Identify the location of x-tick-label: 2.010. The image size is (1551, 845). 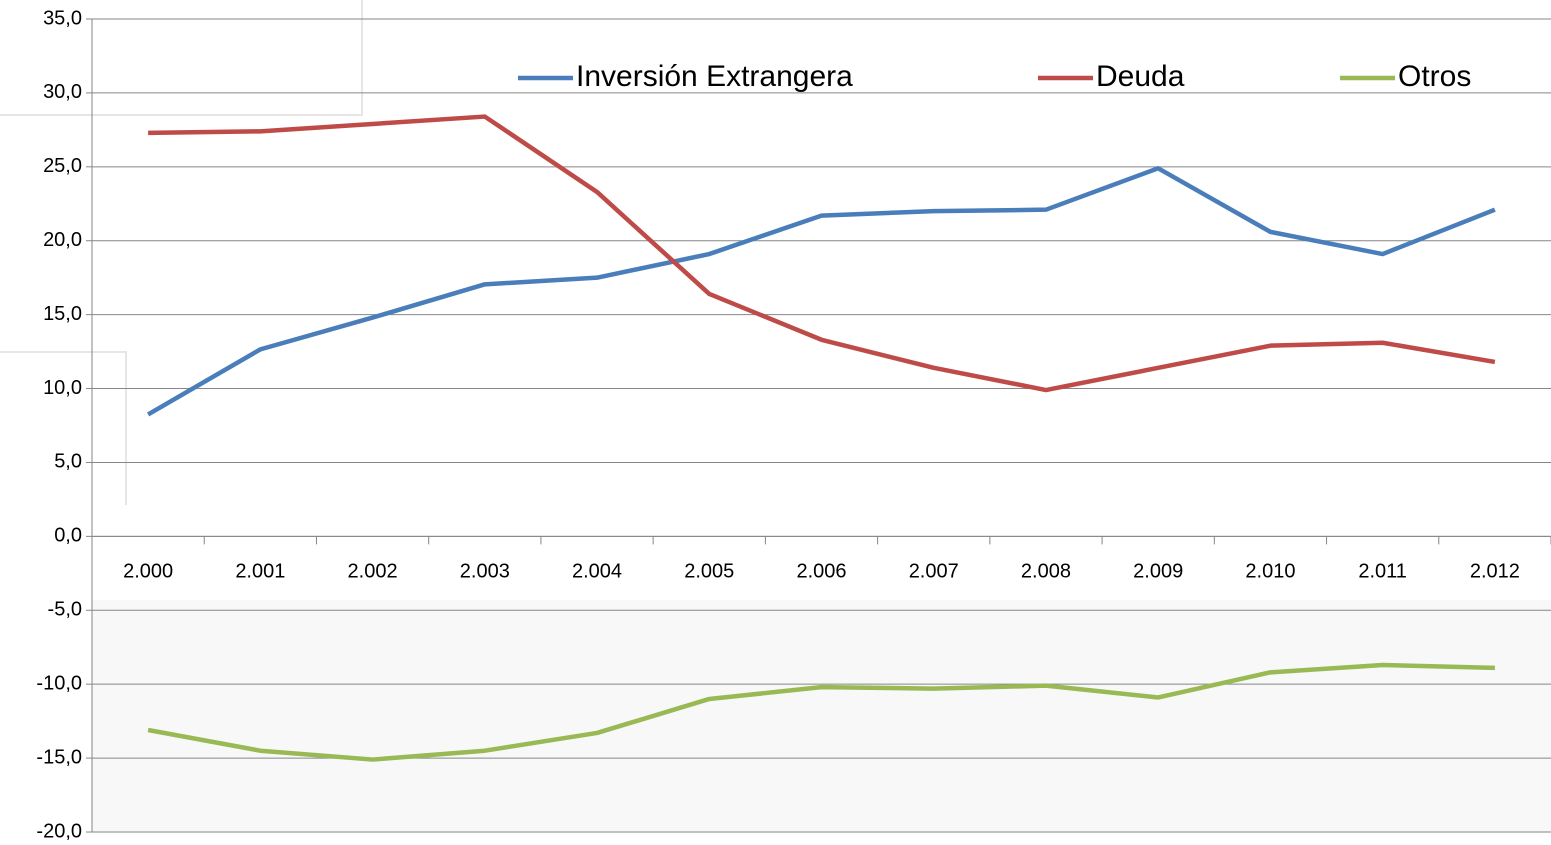
(1270, 572).